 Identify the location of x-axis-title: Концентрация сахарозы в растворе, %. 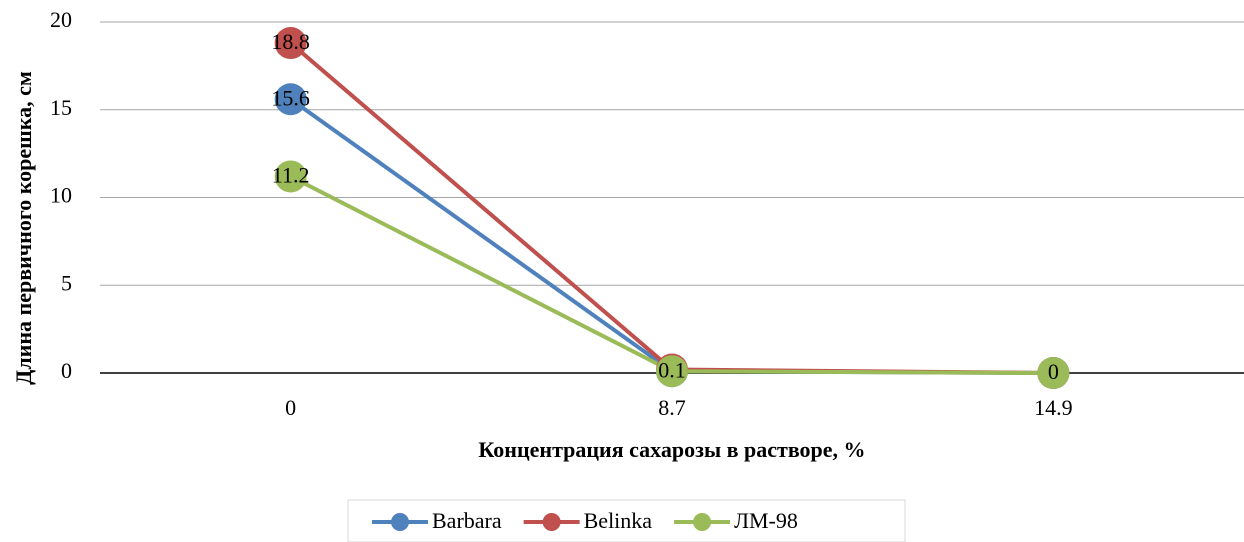
(671, 449).